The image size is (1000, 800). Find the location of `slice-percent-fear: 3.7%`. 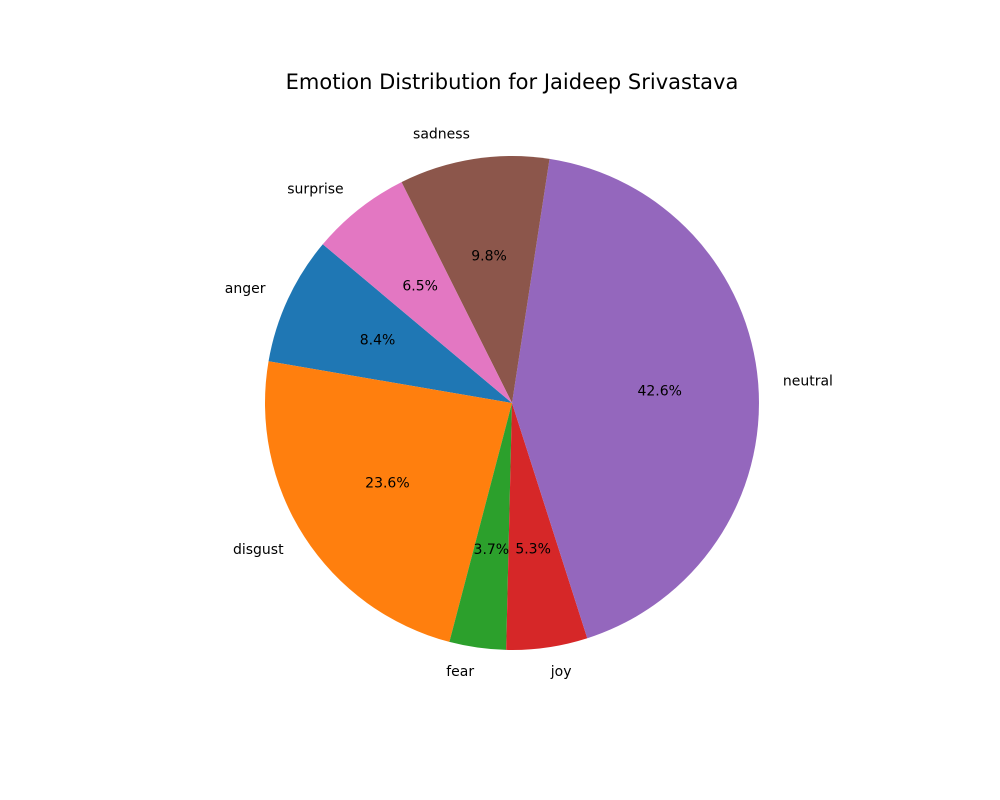

slice-percent-fear: 3.7% is located at coordinates (492, 550).